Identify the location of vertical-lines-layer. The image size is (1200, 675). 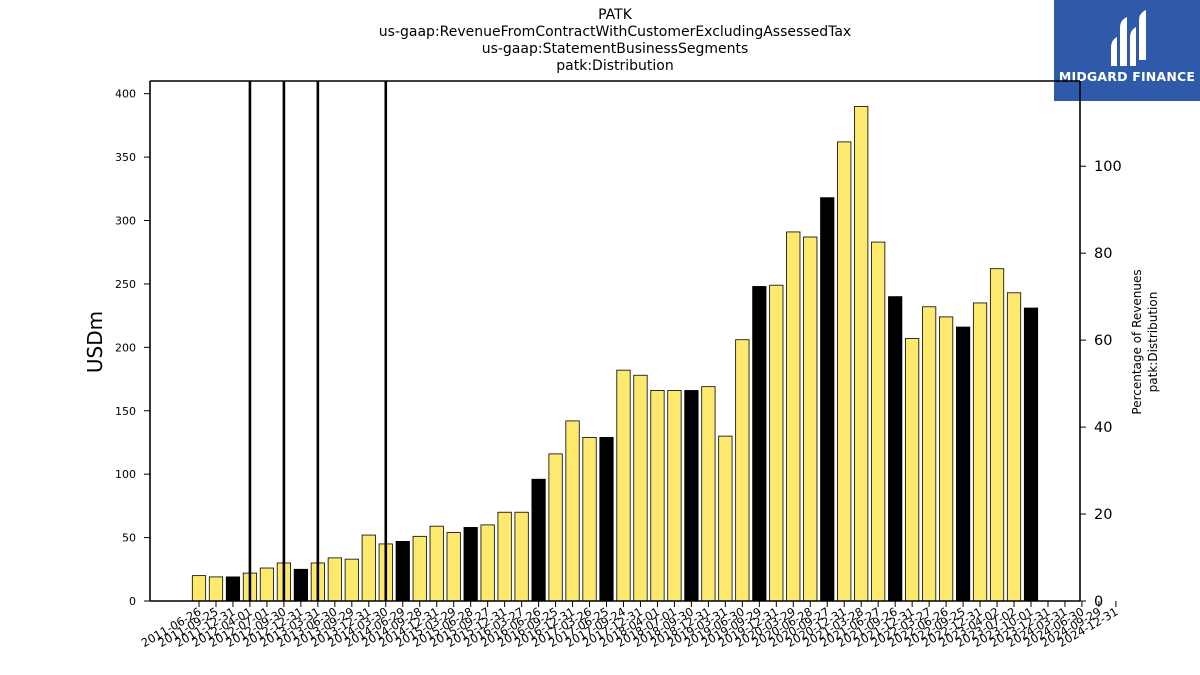
(318, 341).